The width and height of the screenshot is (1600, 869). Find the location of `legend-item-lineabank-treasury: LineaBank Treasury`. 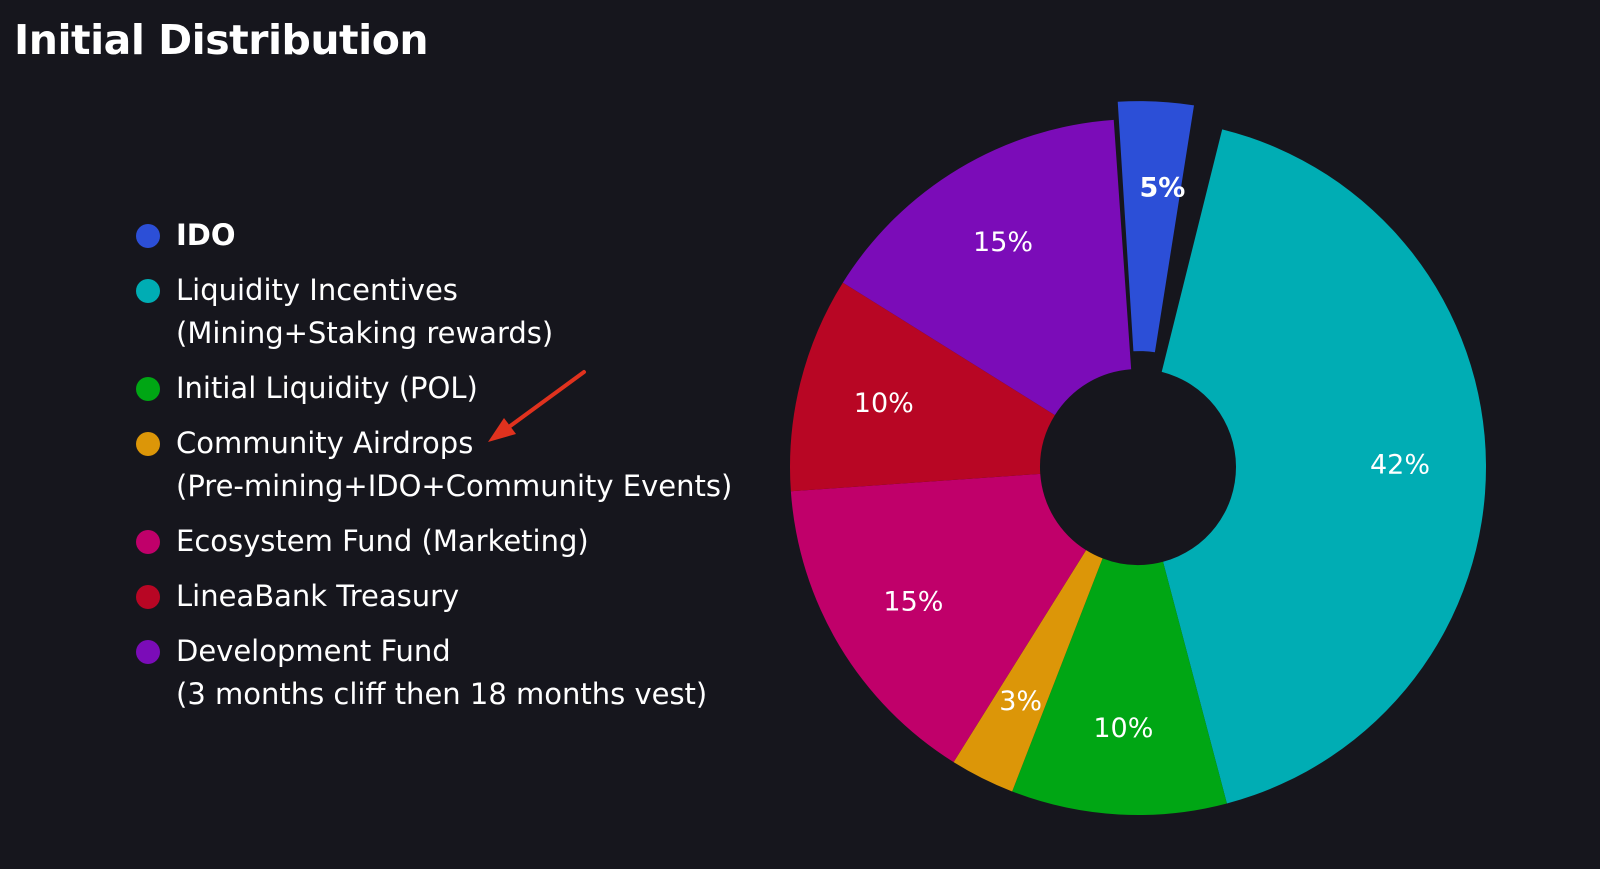

legend-item-lineabank-treasury: LineaBank Treasury is located at coordinates (456, 596).